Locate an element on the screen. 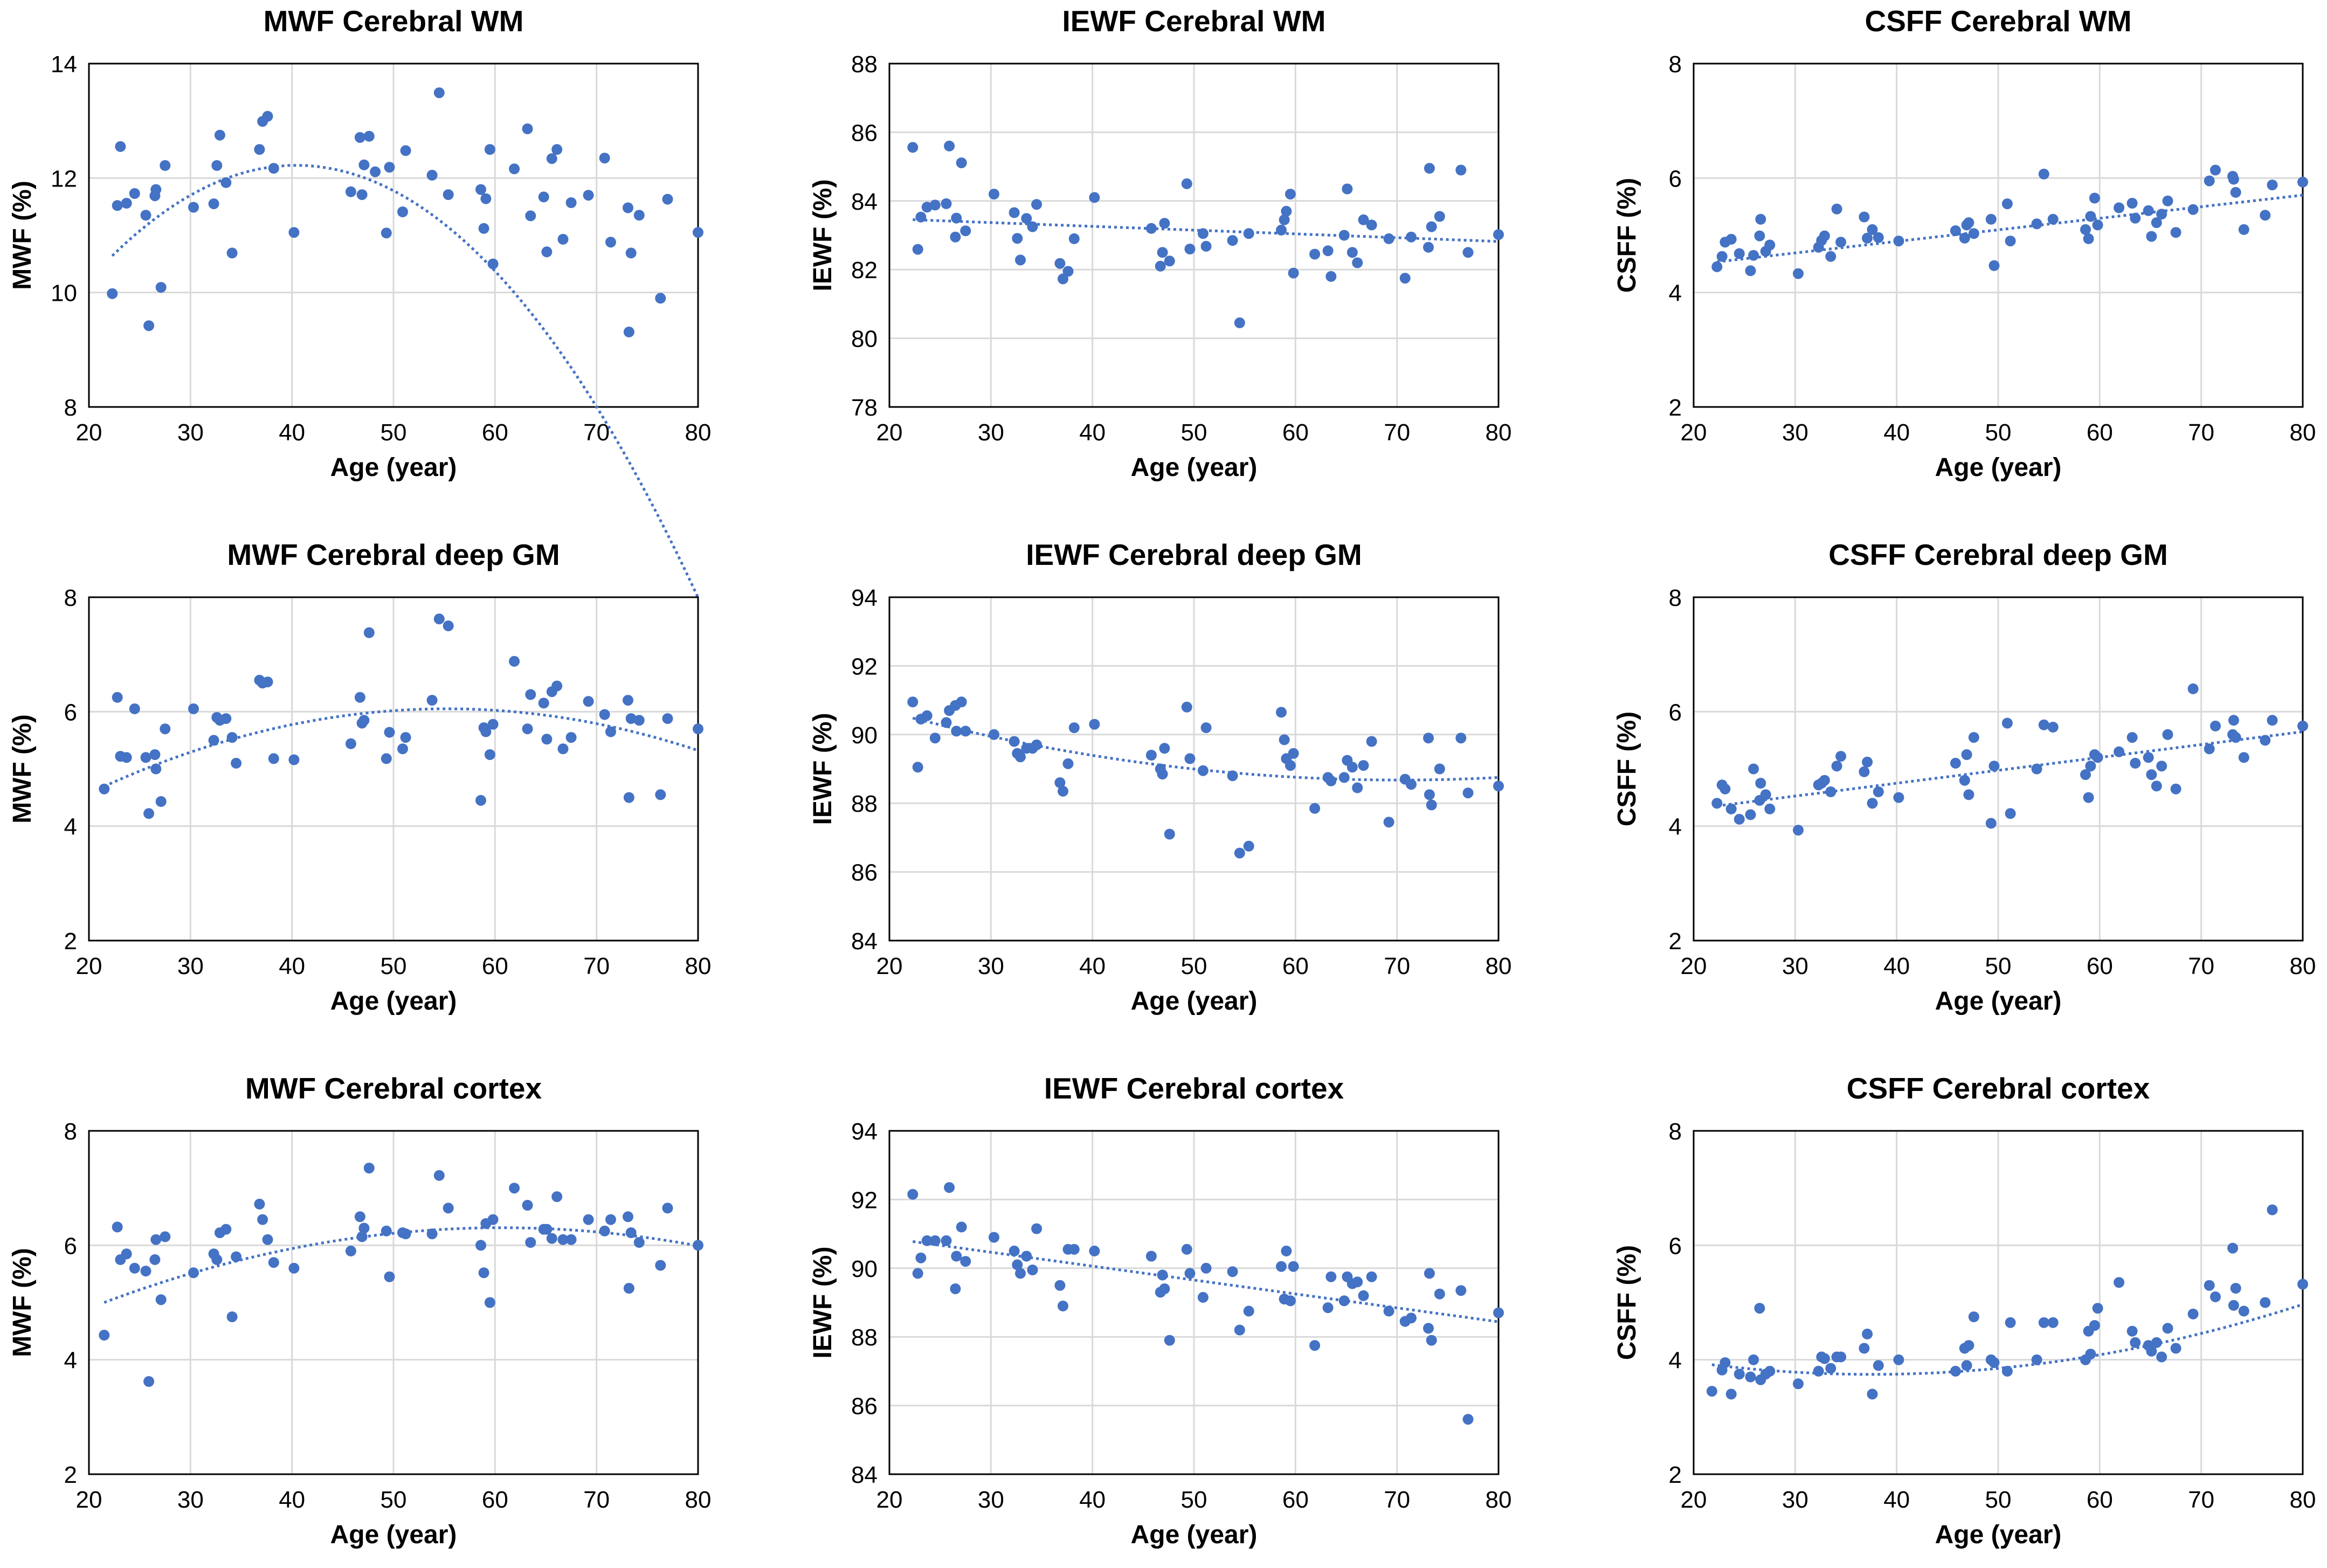 This screenshot has width=2327, height=1568. trend-line is located at coordinates (405, 381).